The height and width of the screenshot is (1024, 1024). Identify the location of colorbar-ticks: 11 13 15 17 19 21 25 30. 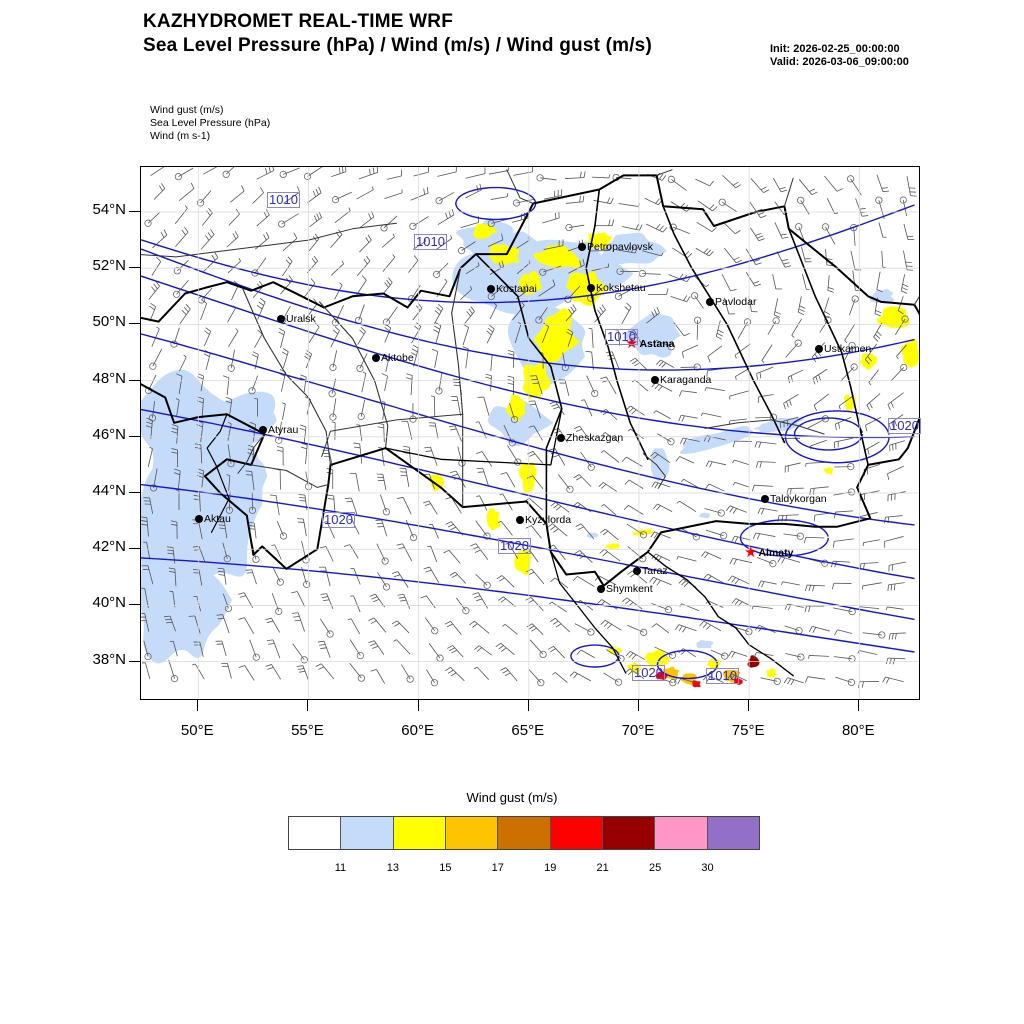
(524, 871).